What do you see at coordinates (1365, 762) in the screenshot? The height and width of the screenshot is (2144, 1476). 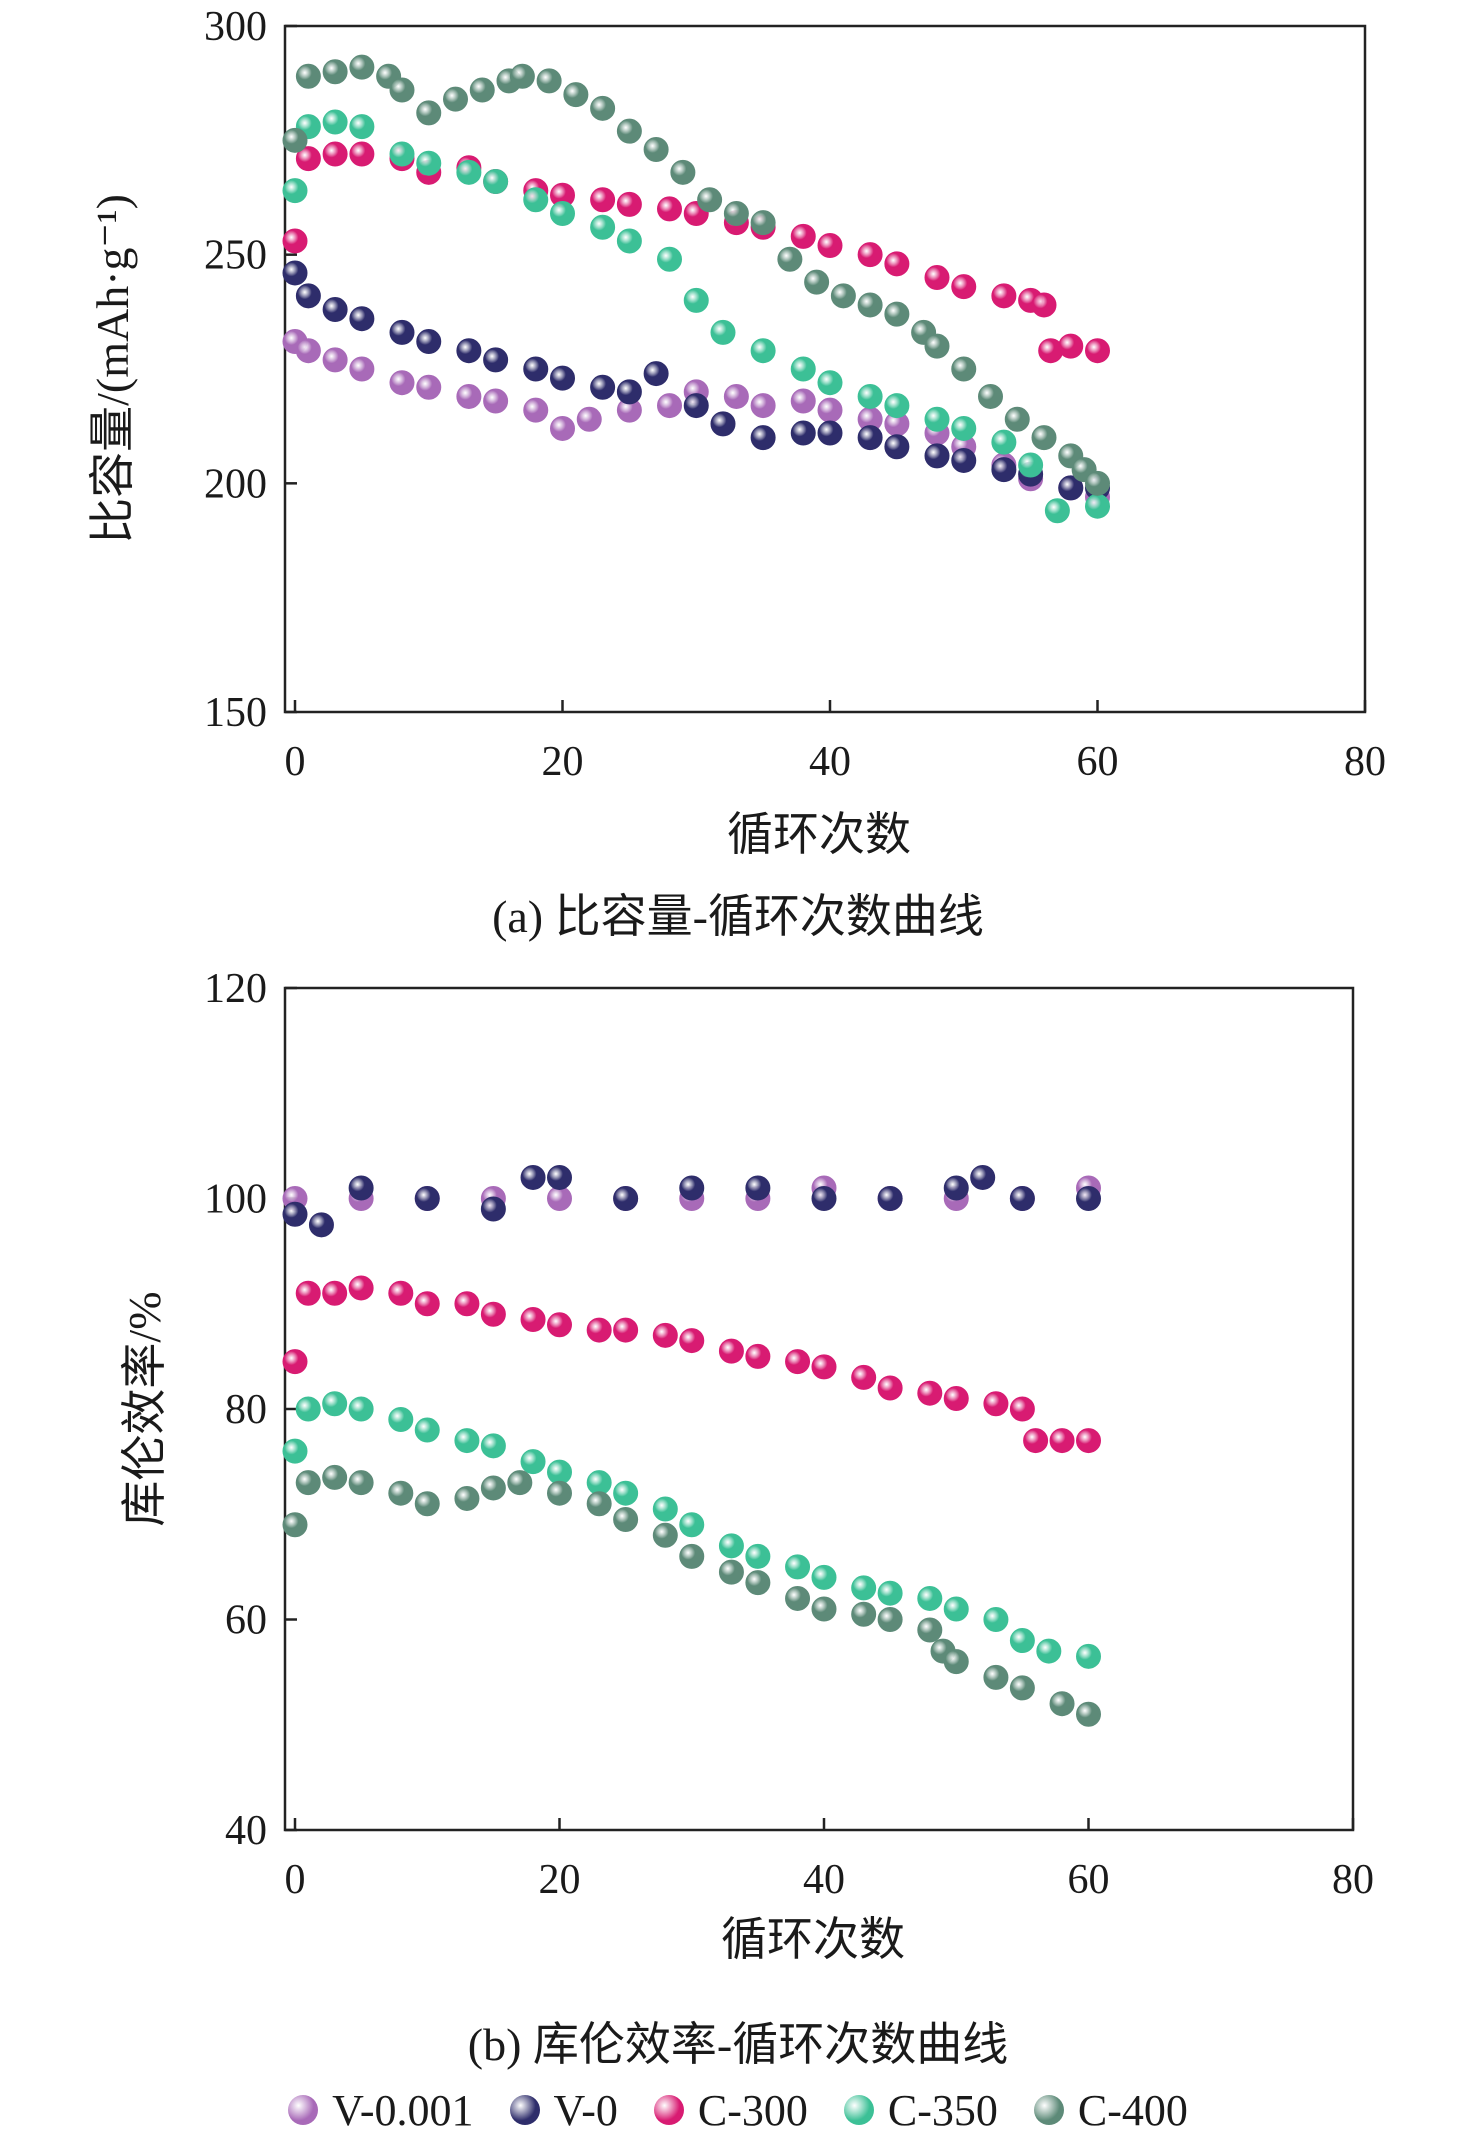 I see `panel-a-x-tick-label: 80` at bounding box center [1365, 762].